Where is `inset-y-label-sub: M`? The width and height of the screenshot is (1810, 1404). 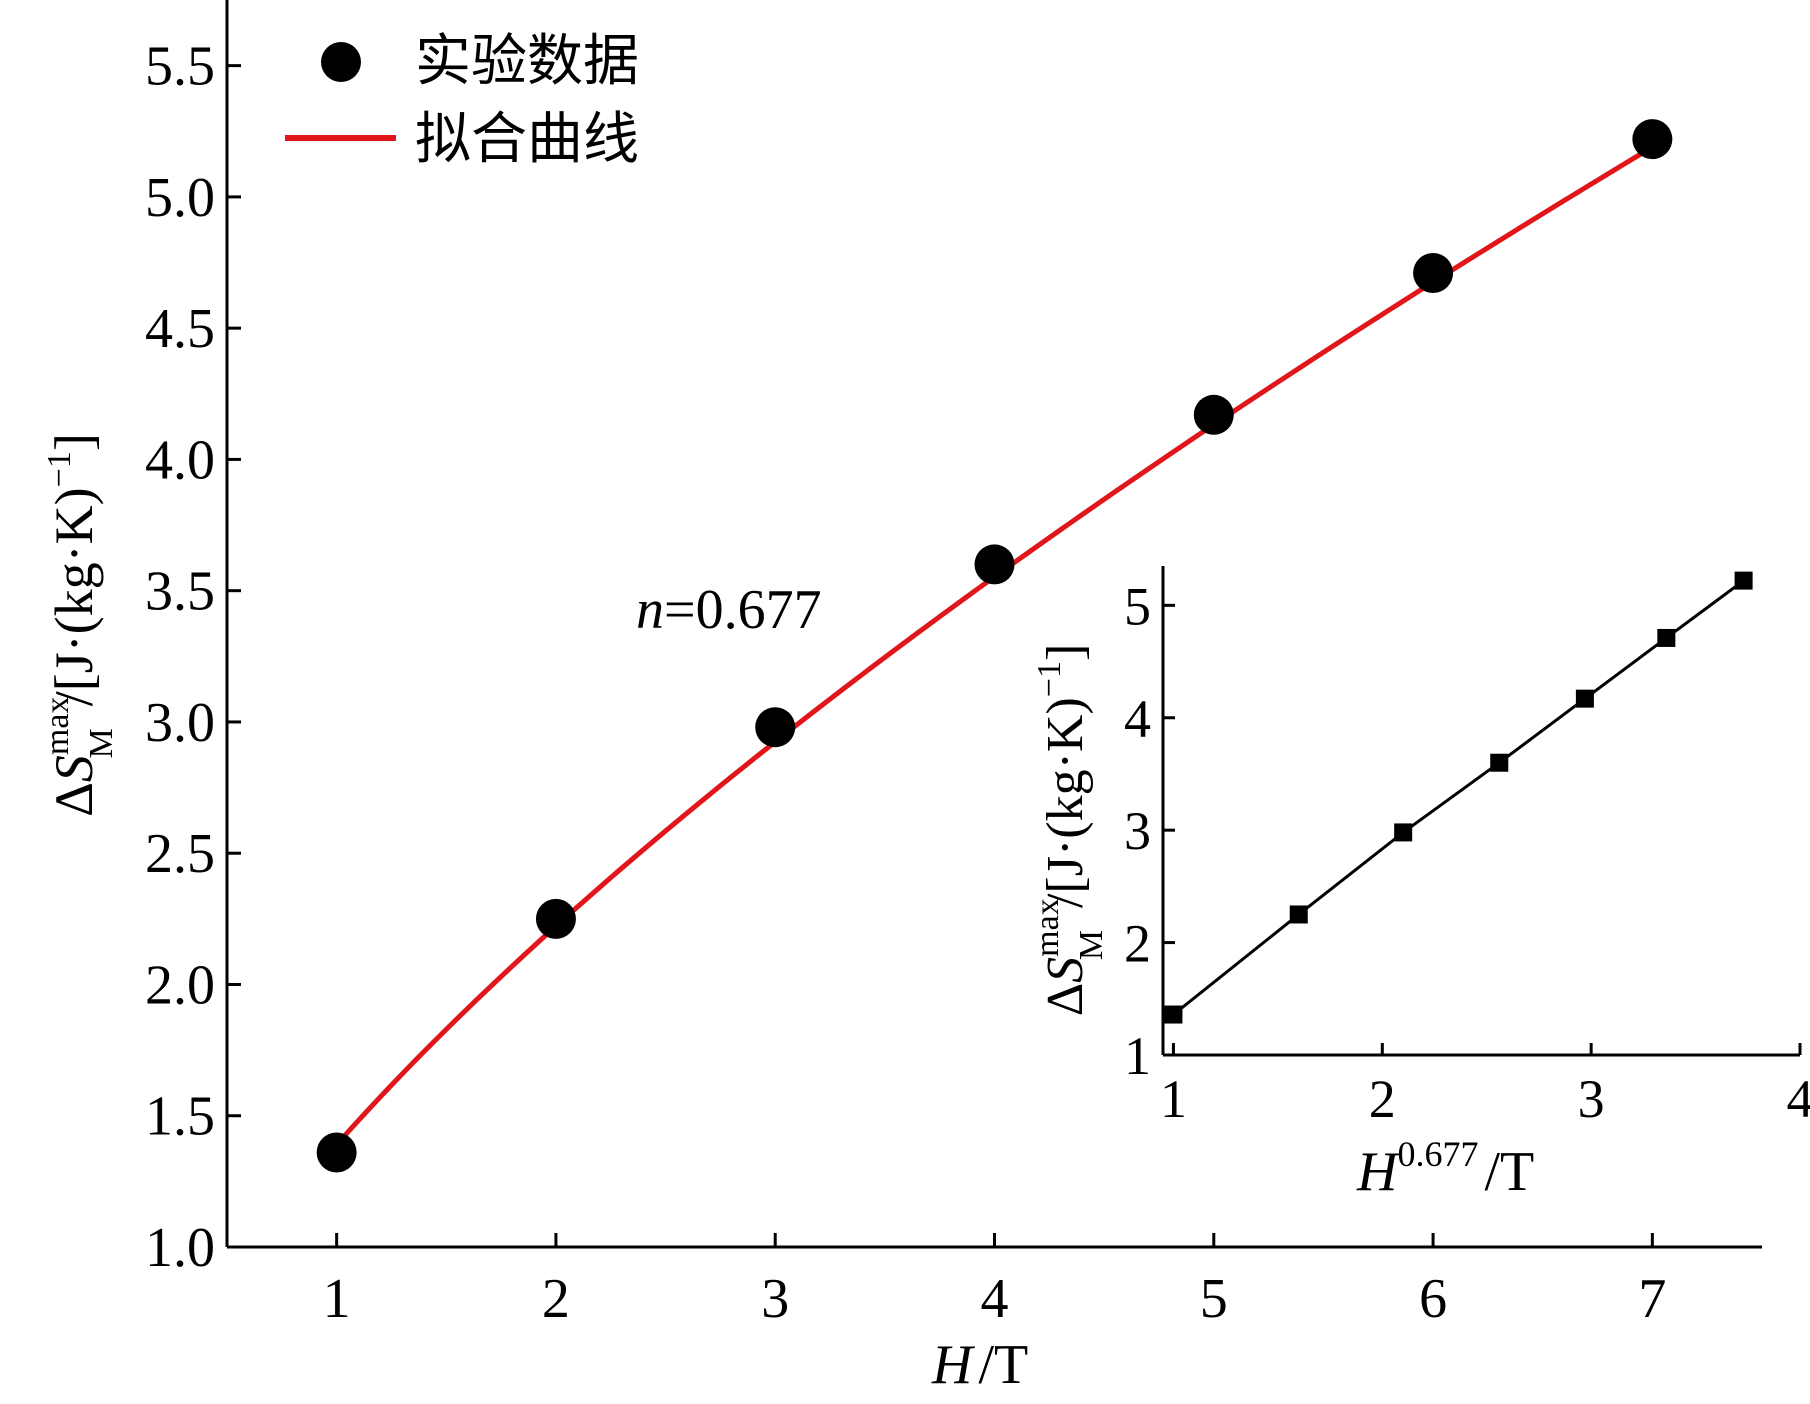 inset-y-label-sub: M is located at coordinates (1091, 945).